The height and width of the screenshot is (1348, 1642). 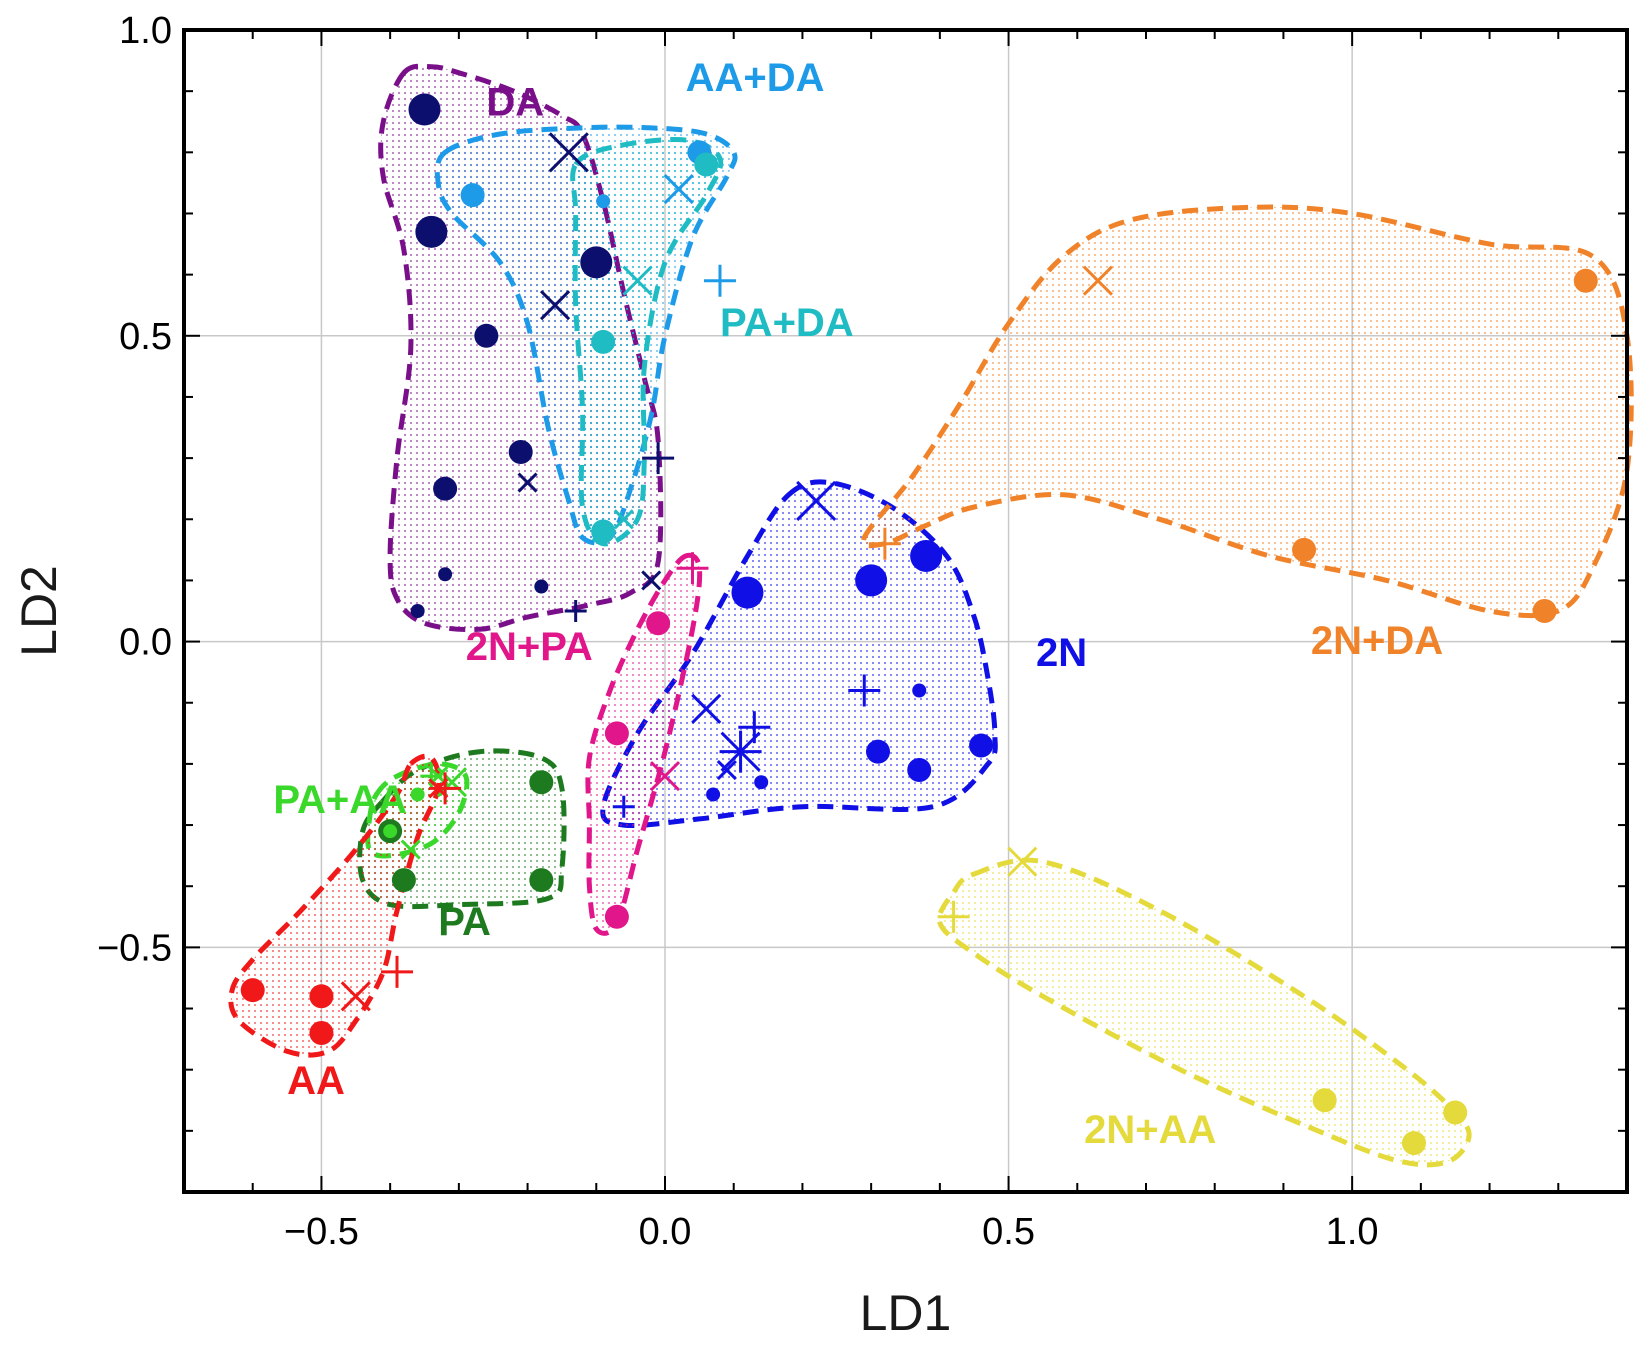 What do you see at coordinates (1377, 641) in the screenshot?
I see `group-label-2n-plus-da: 2N+DA` at bounding box center [1377, 641].